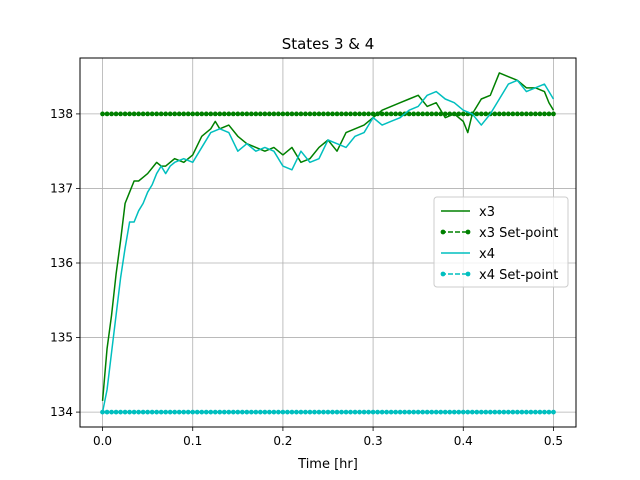 The width and height of the screenshot is (640, 480). I want to click on chart-title: States 3 & 4, so click(328, 44).